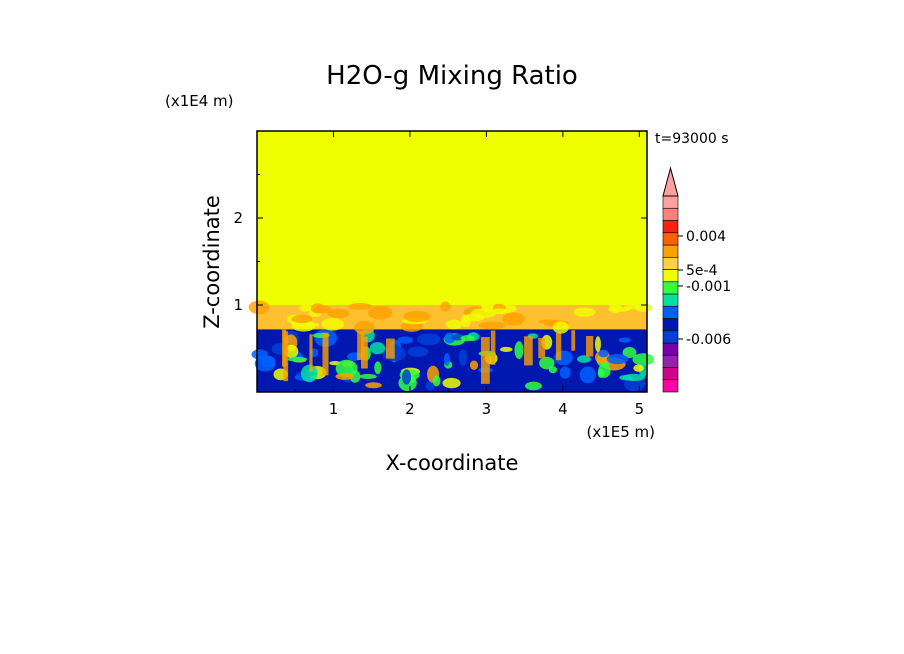  What do you see at coordinates (452, 463) in the screenshot?
I see `x-axis-label: X-coordinate` at bounding box center [452, 463].